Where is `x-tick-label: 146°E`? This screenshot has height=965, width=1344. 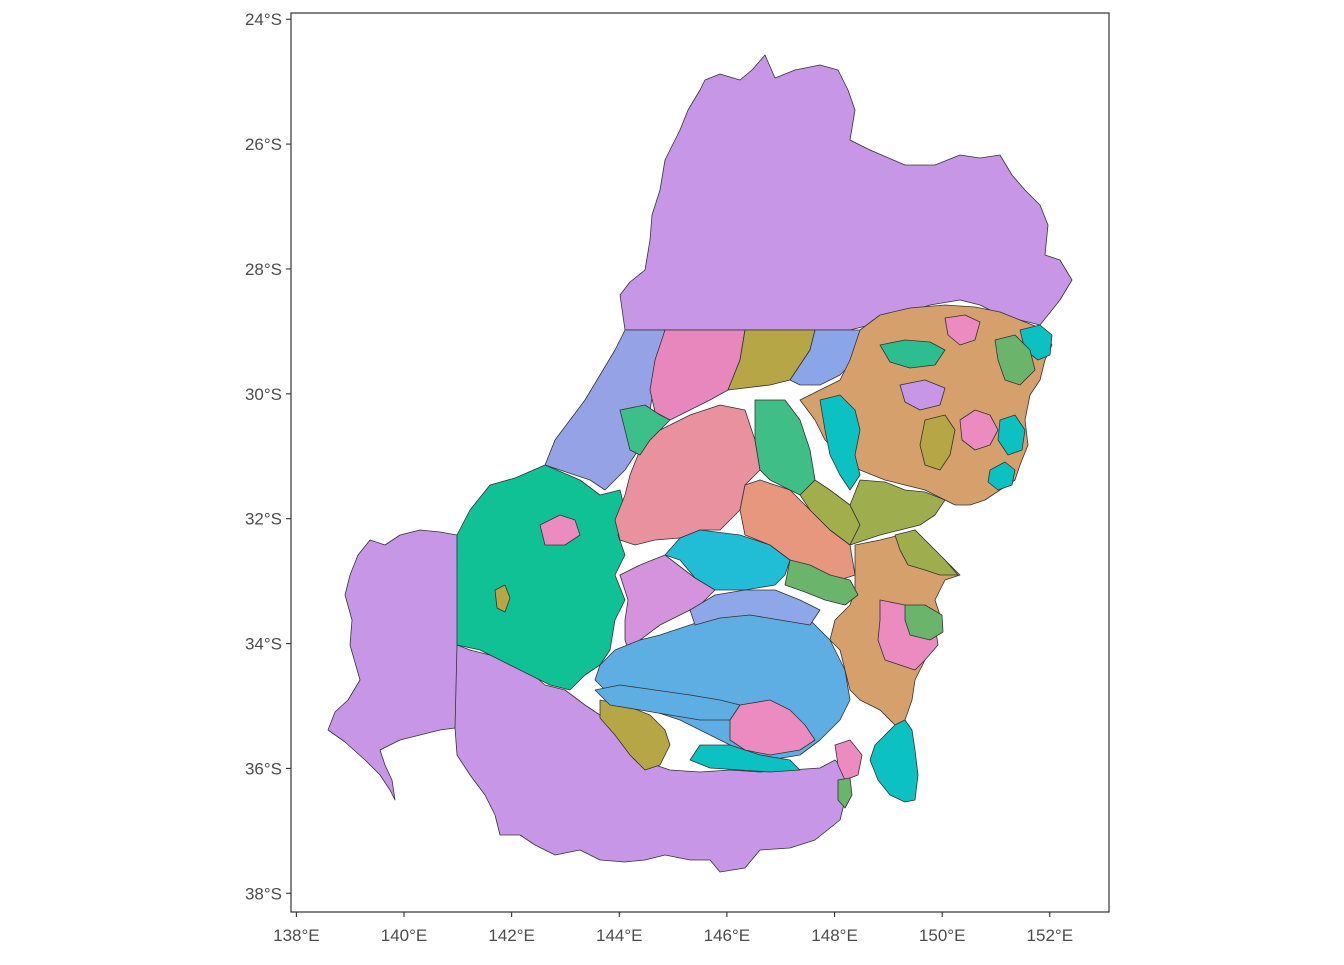 x-tick-label: 146°E is located at coordinates (727, 935).